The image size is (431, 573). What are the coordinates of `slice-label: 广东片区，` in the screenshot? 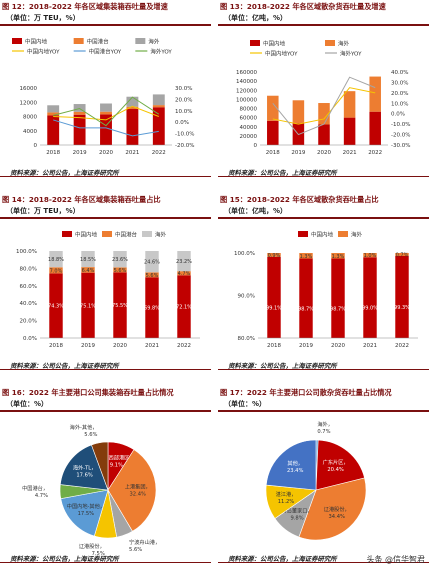 It's located at (336, 462).